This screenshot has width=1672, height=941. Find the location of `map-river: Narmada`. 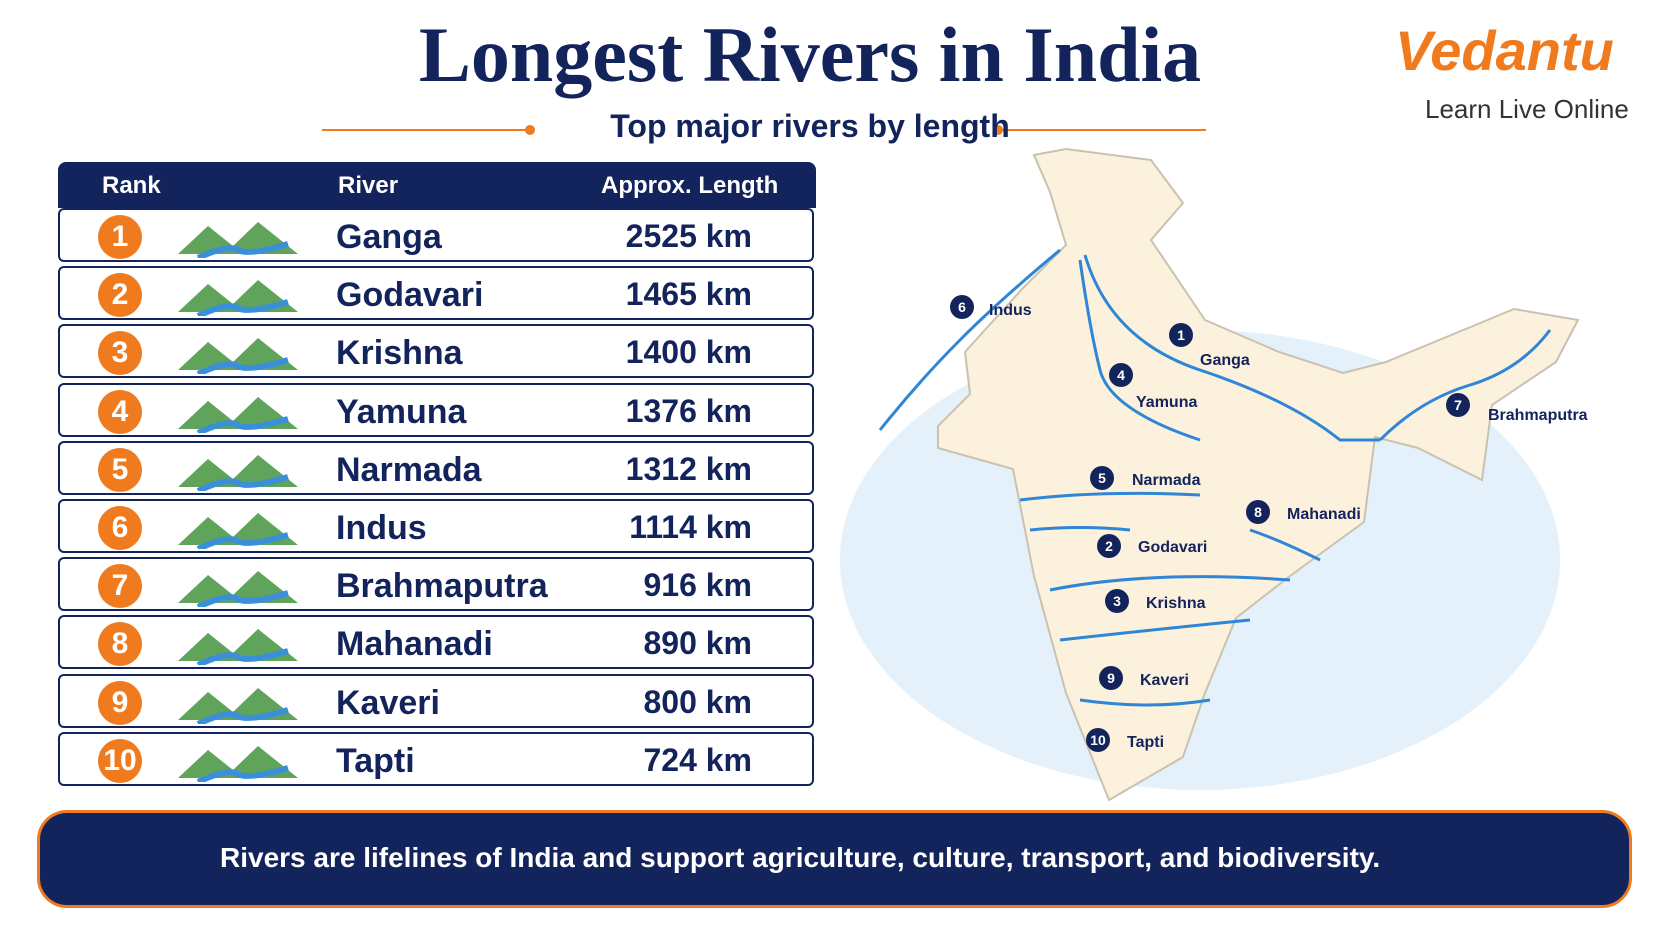

map-river: Narmada is located at coordinates (1166, 480).